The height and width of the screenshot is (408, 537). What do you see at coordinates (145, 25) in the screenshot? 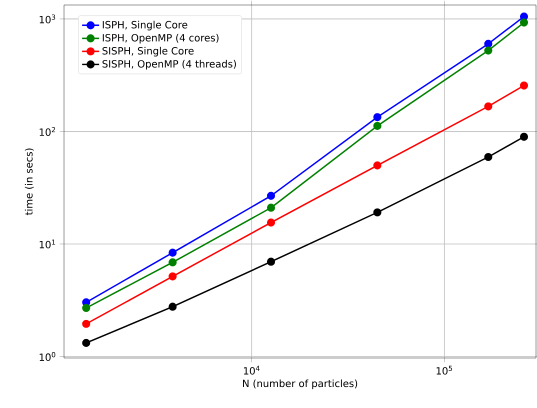
I see `legend-label: ISPH, Single Core` at bounding box center [145, 25].